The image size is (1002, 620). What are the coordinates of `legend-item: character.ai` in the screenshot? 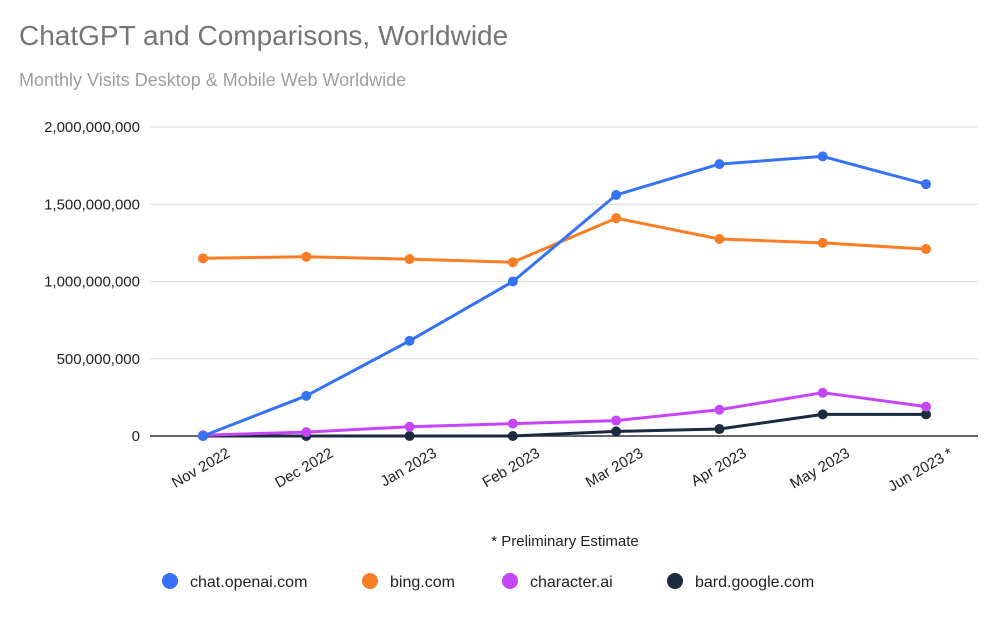 It's located at (557, 582).